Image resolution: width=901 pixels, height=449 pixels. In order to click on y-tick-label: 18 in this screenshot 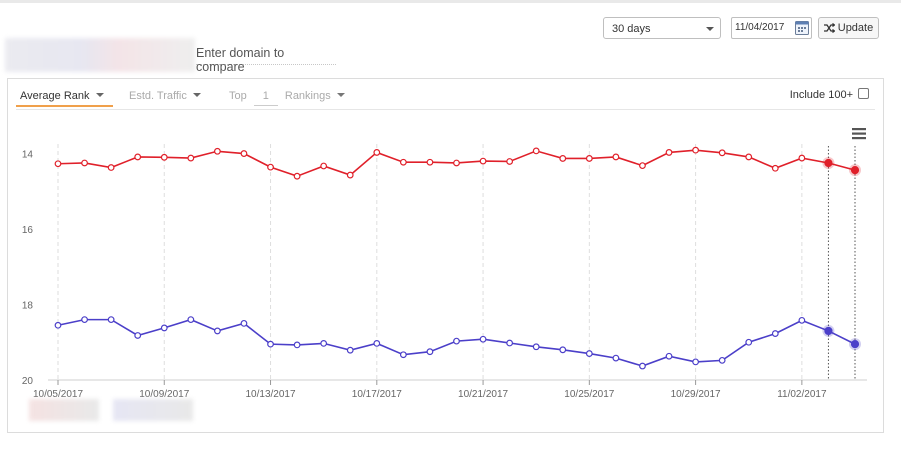, I will do `click(28, 306)`.